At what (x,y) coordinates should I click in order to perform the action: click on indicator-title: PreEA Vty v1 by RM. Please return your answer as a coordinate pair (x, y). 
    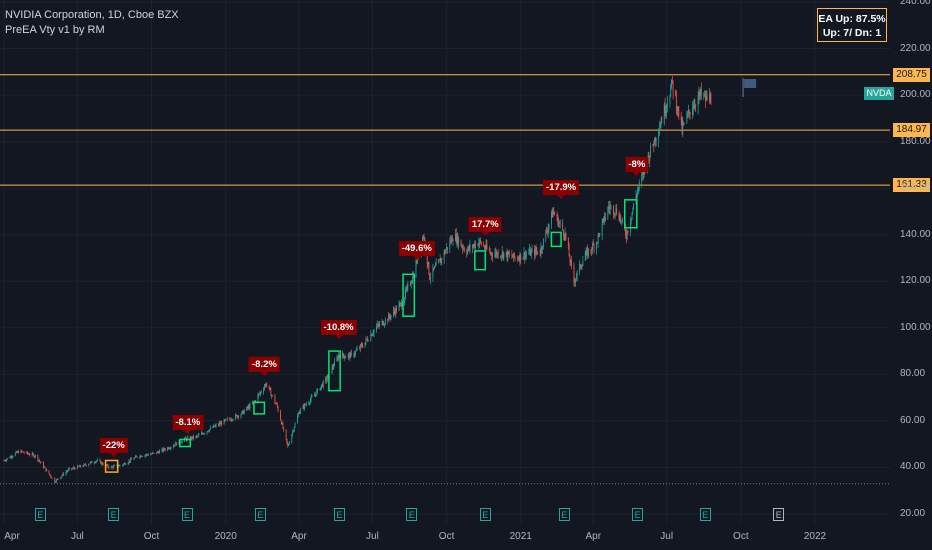
    Looking at the image, I should click on (55, 30).